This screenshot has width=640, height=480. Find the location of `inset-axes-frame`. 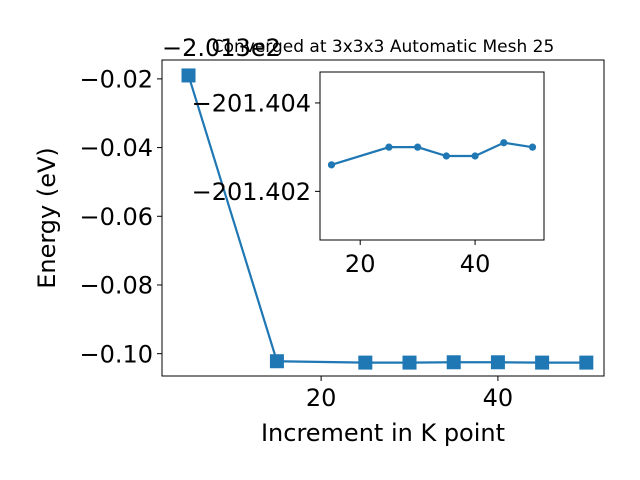

inset-axes-frame is located at coordinates (432, 156).